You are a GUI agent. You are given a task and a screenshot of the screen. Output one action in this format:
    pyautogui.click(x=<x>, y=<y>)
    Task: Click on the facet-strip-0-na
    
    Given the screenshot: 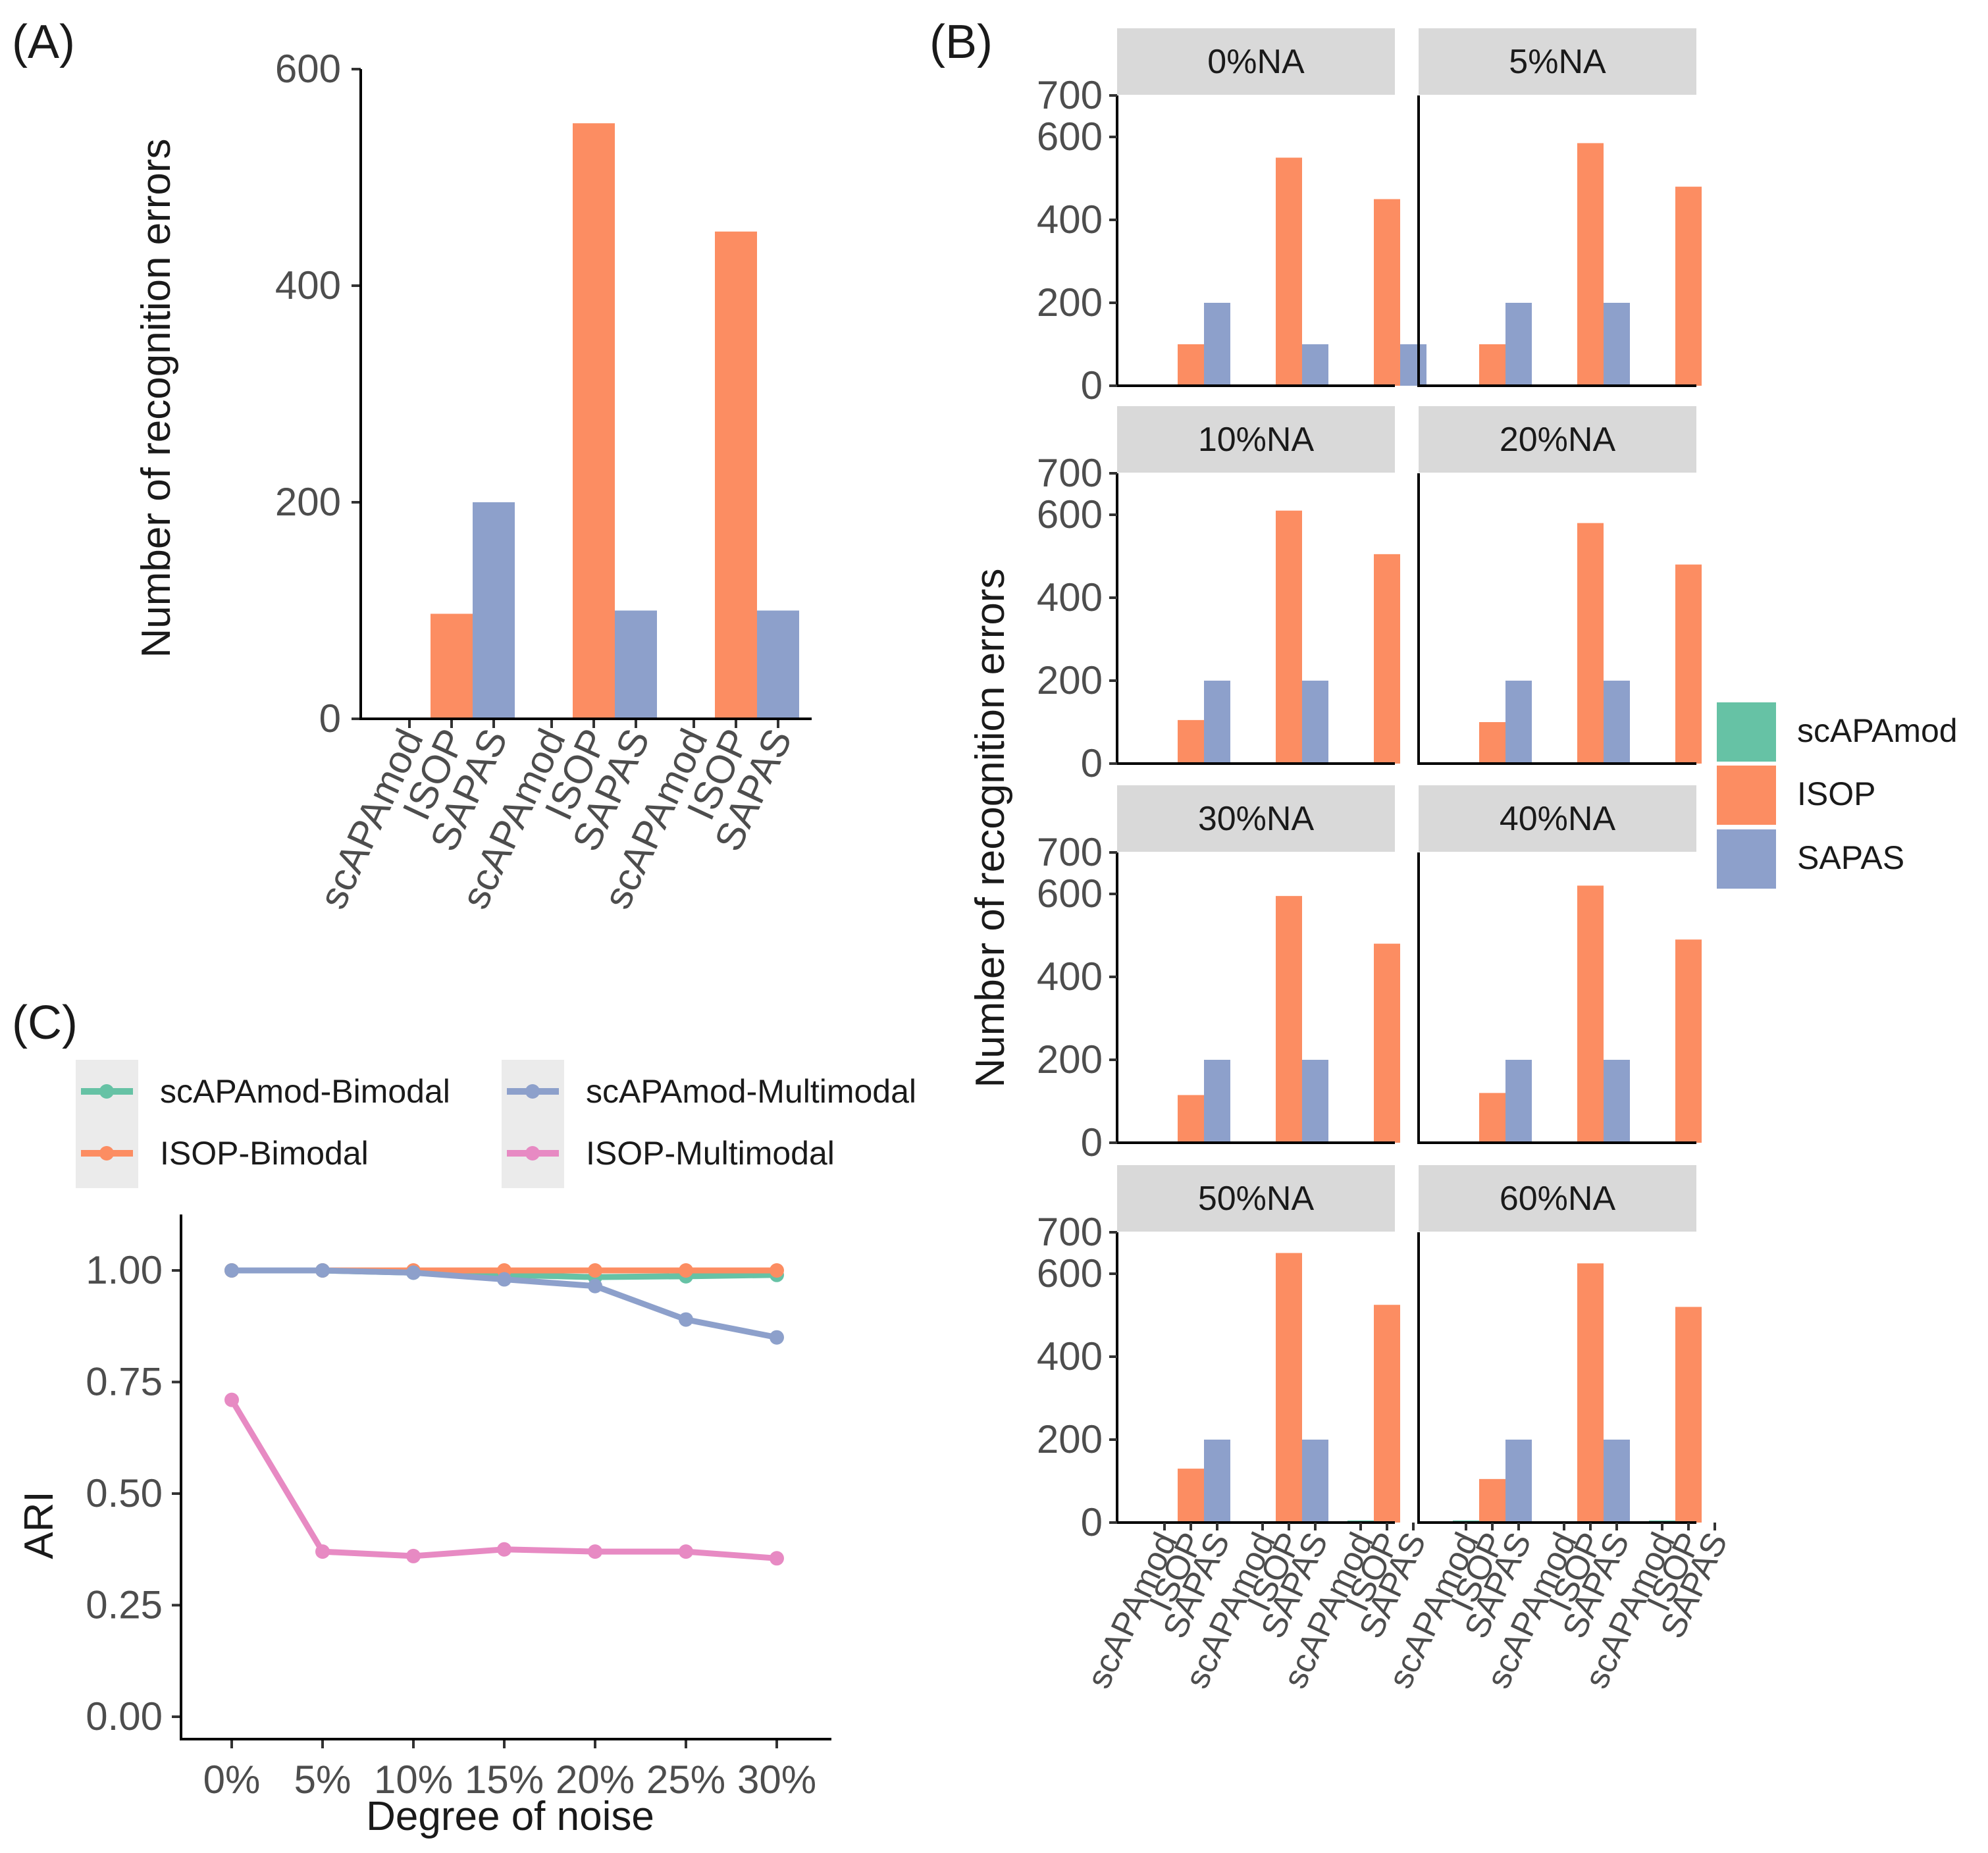 What is the action you would take?
    pyautogui.click(x=1256, y=62)
    